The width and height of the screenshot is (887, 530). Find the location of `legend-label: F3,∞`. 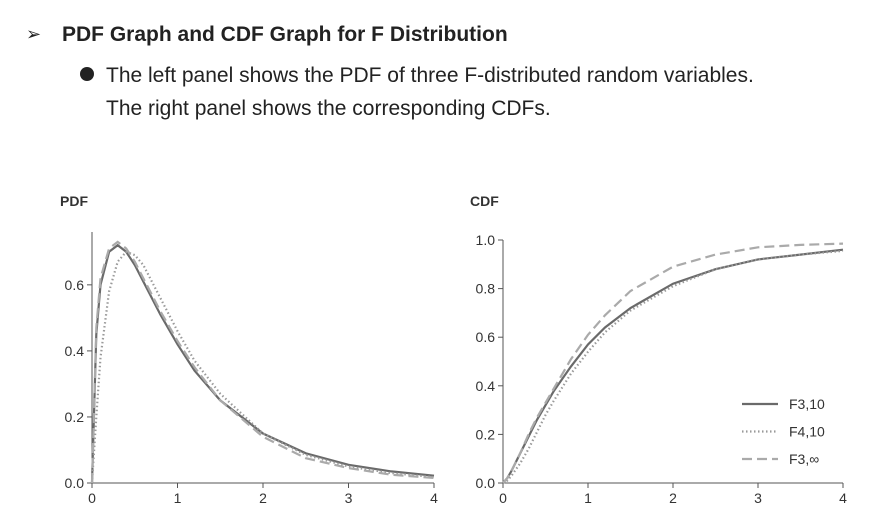

legend-label: F3,∞ is located at coordinates (804, 459).